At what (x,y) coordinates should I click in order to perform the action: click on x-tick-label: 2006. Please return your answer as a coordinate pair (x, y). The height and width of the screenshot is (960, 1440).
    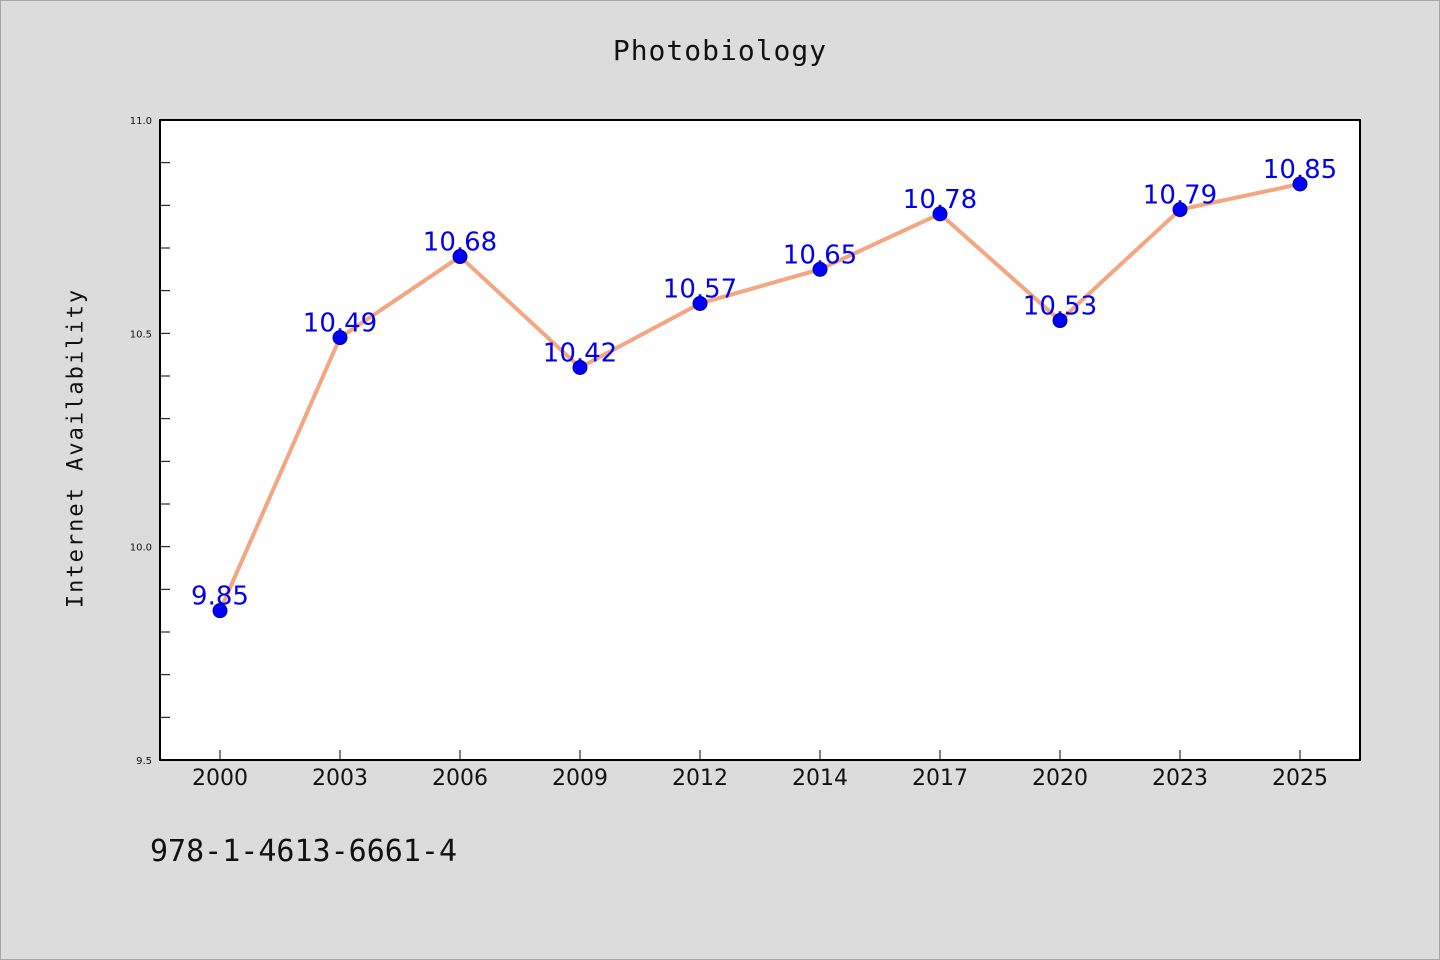
    Looking at the image, I should click on (460, 778).